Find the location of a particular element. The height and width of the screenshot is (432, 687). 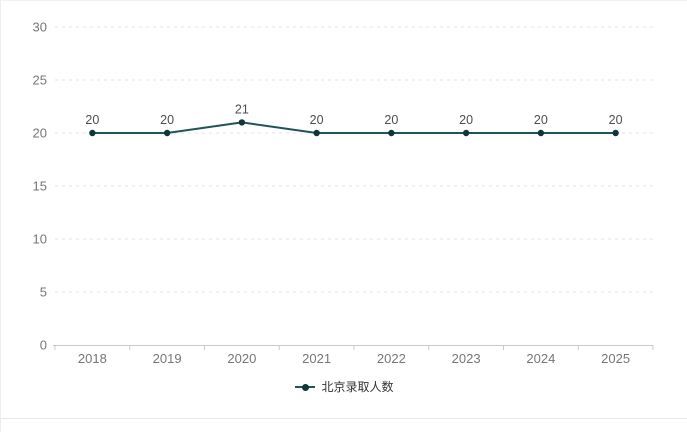

x-axis-label: 2021 is located at coordinates (316, 358).